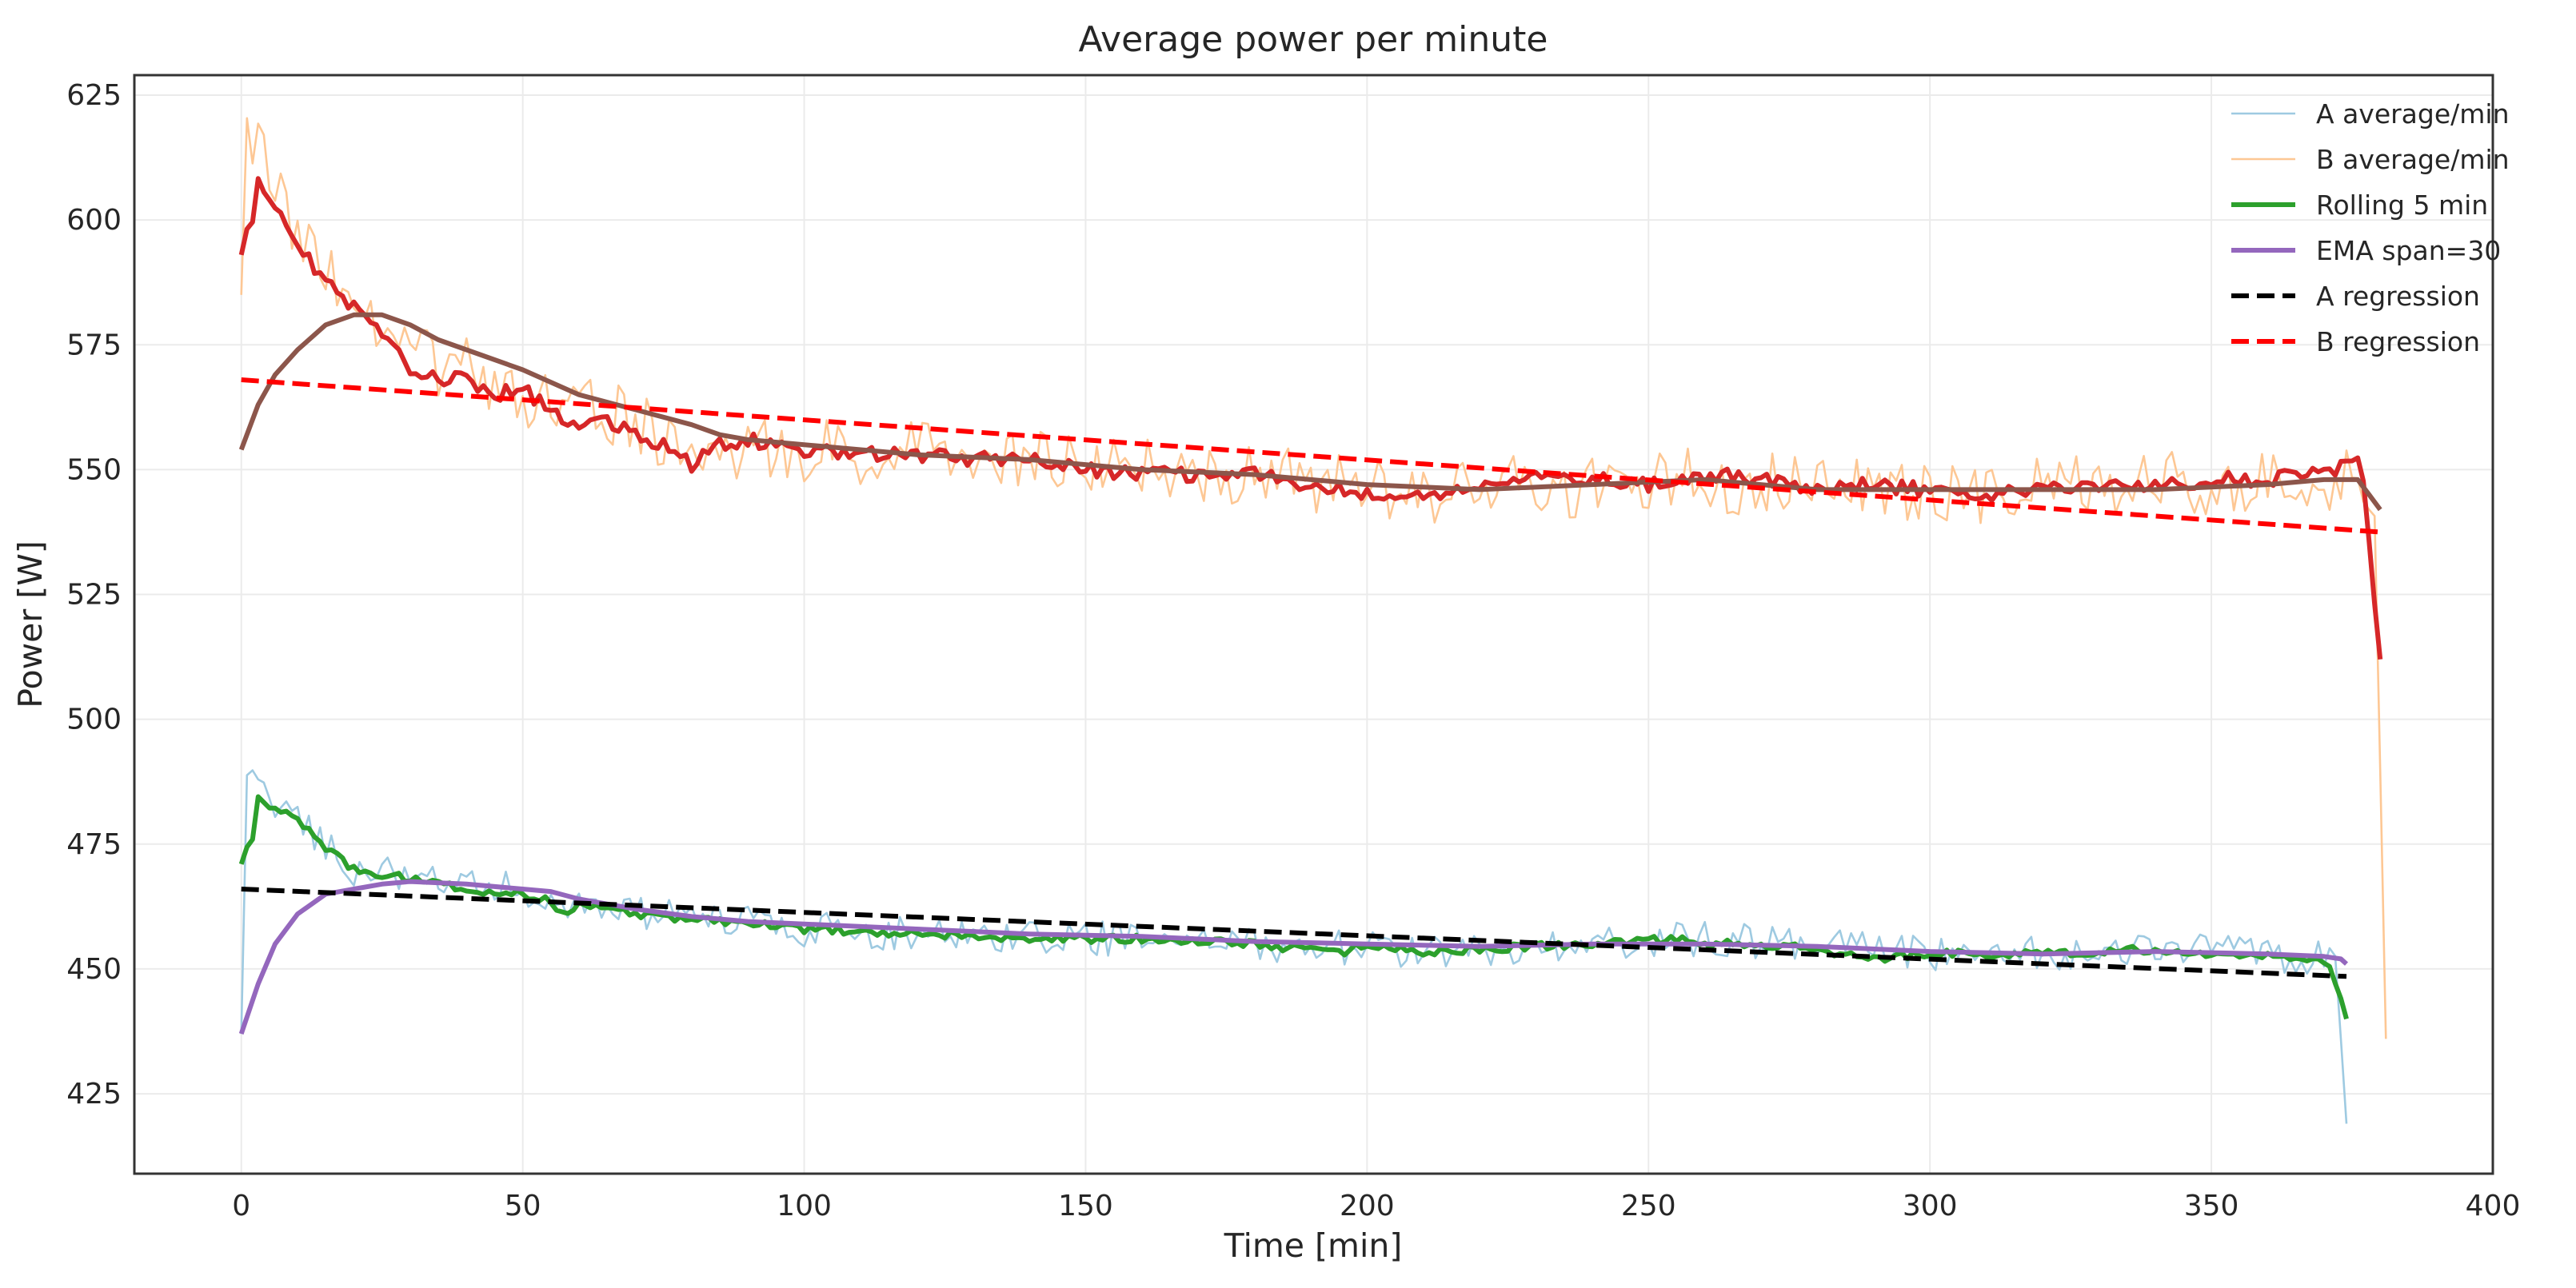 The image size is (2576, 1288). I want to click on legend-label: A average/min, so click(2413, 114).